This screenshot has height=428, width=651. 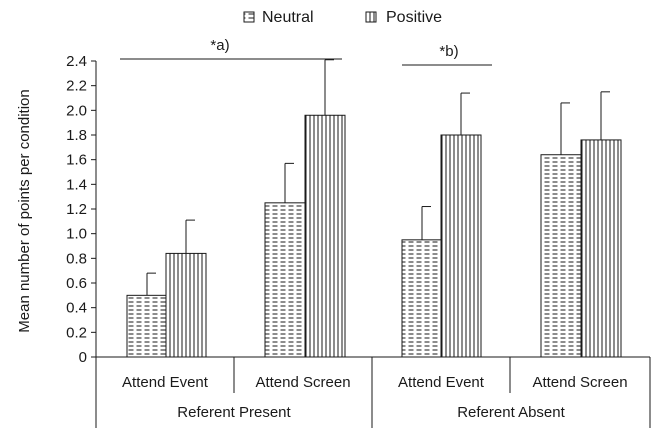 What do you see at coordinates (288, 17) in the screenshot?
I see `legend-label-neutral: Neutral` at bounding box center [288, 17].